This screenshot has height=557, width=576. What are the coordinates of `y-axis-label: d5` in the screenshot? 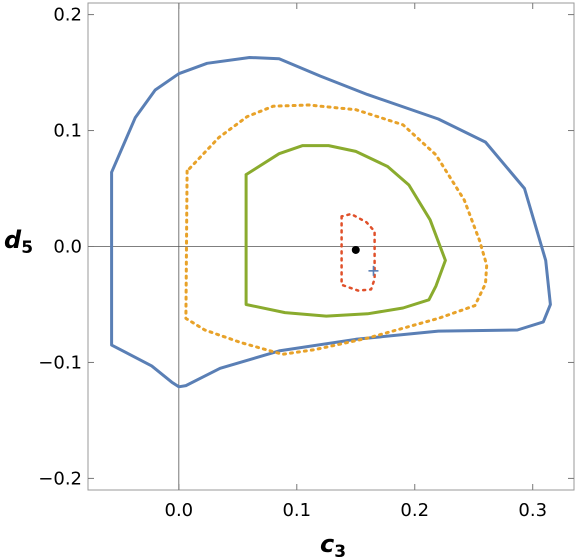 It's located at (18, 242).